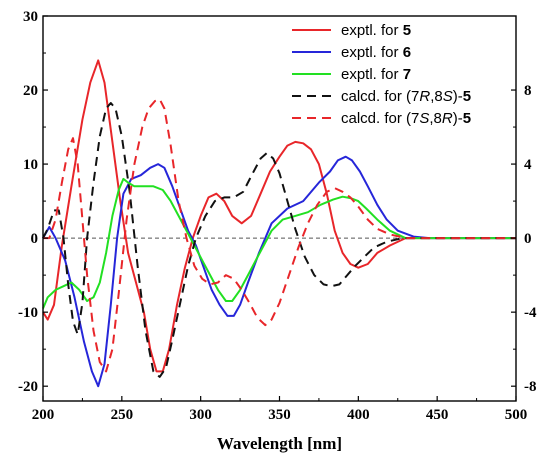 The width and height of the screenshot is (550, 461). Describe the element at coordinates (530, 387) in the screenshot. I see `right-y-tick-label: -8` at that location.